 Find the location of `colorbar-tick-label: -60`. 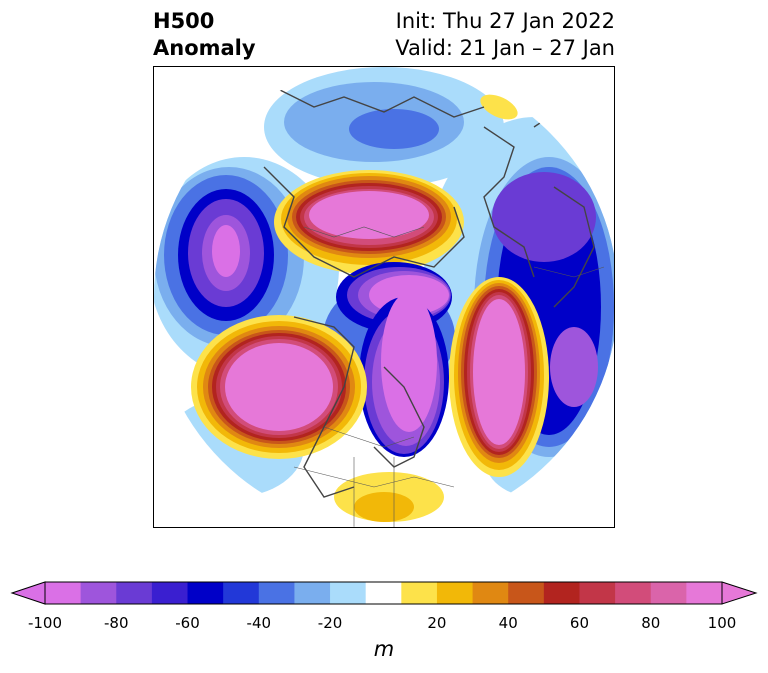

colorbar-tick-label: -60 is located at coordinates (187, 623).